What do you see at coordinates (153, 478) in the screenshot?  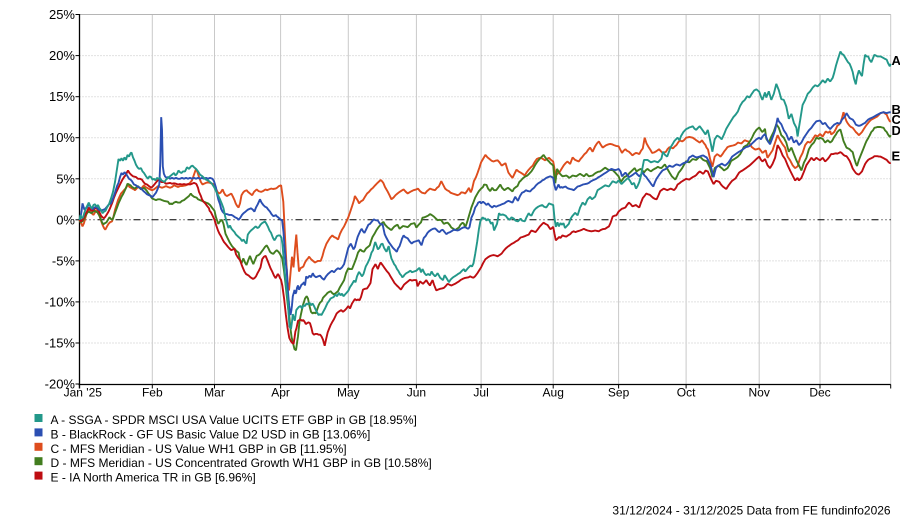 I see `svg-text:E - IA North America TR in GB: E - IA North America TR in GB [6.96%]` at bounding box center [153, 478].